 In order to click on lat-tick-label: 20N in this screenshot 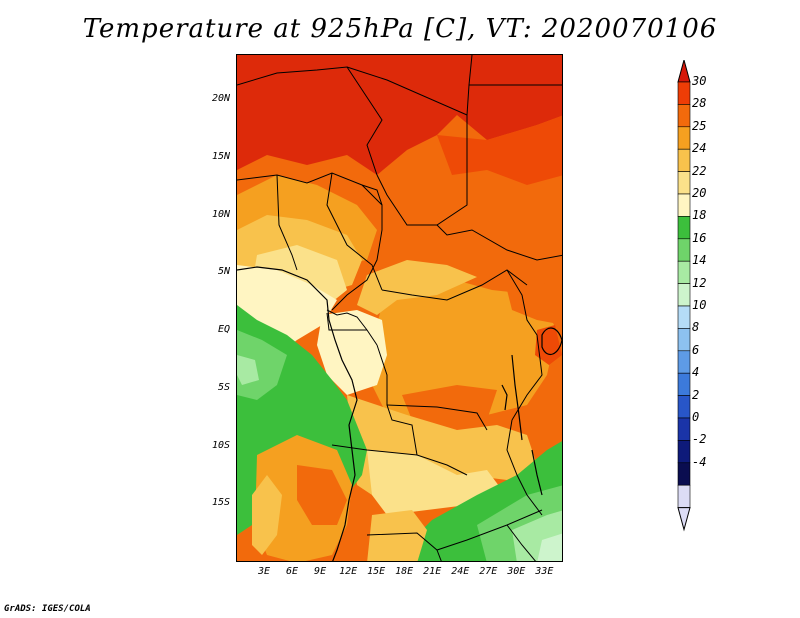, I will do `click(220, 99)`.